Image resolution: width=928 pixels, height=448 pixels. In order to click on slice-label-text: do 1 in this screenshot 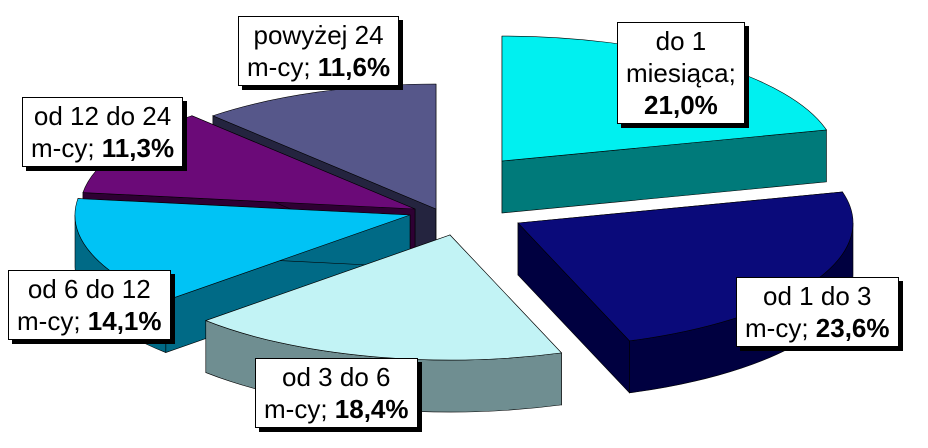, I will do `click(681, 41)`.